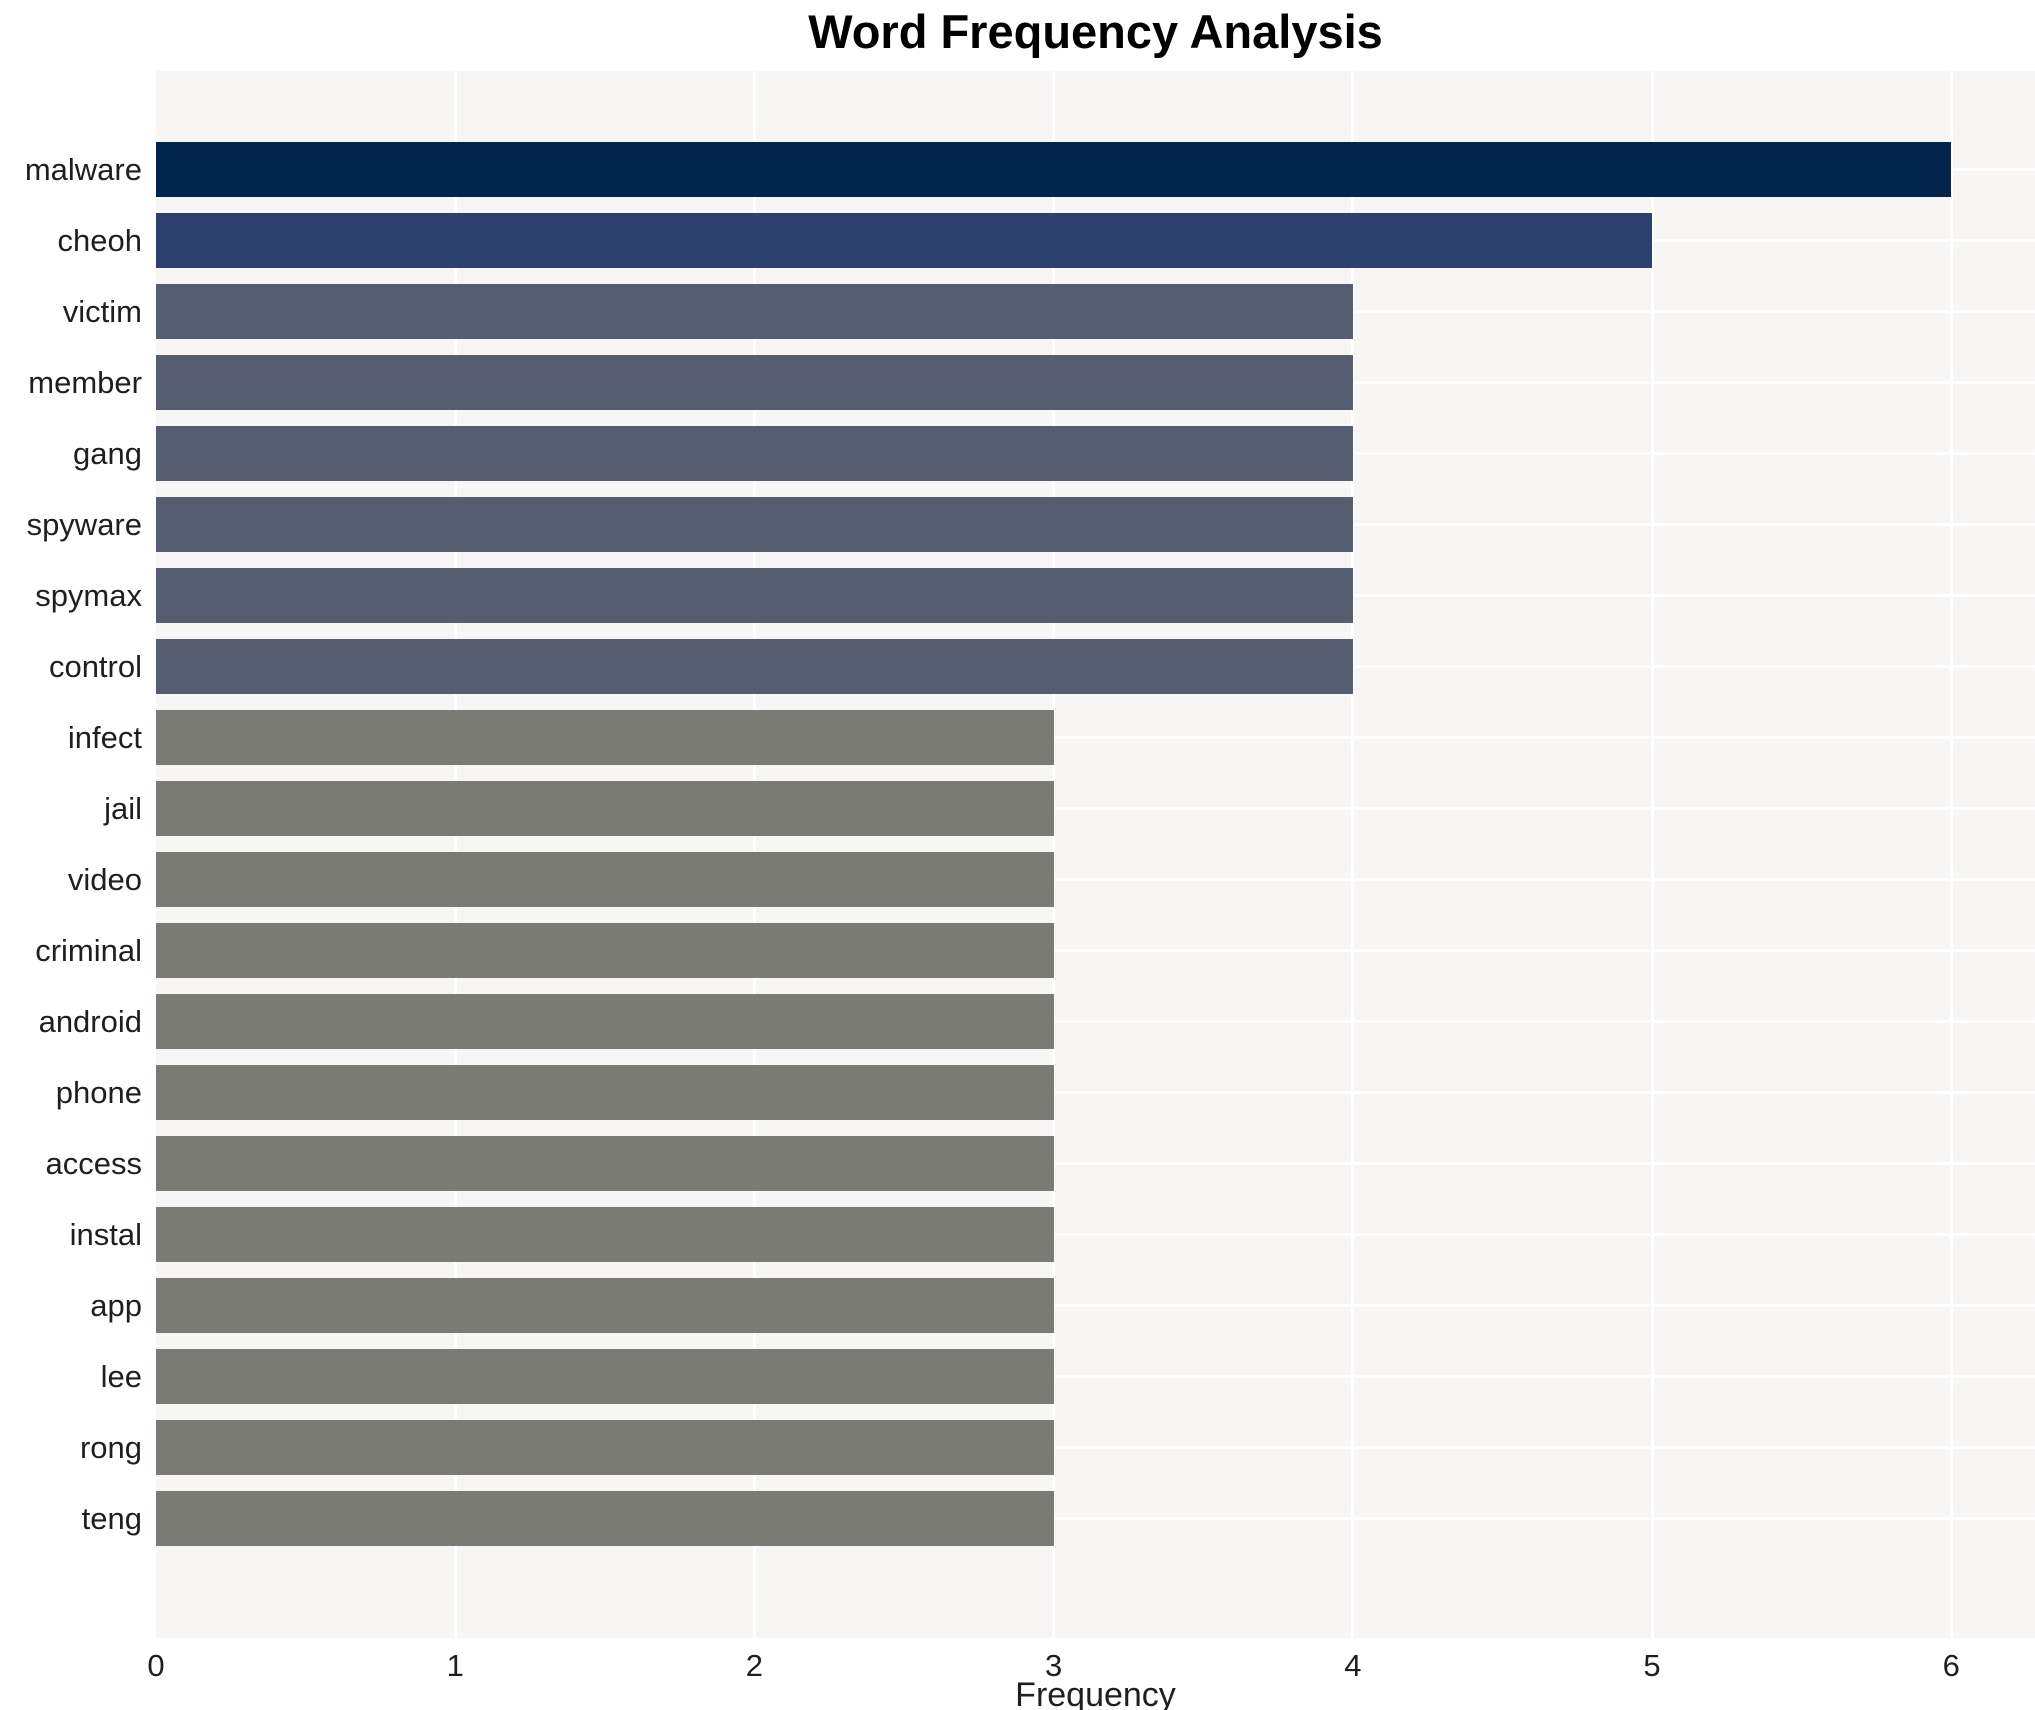 This screenshot has height=1710, width=2035. Describe the element at coordinates (105, 1234) in the screenshot. I see `y-tick-label-instal: instal` at that location.